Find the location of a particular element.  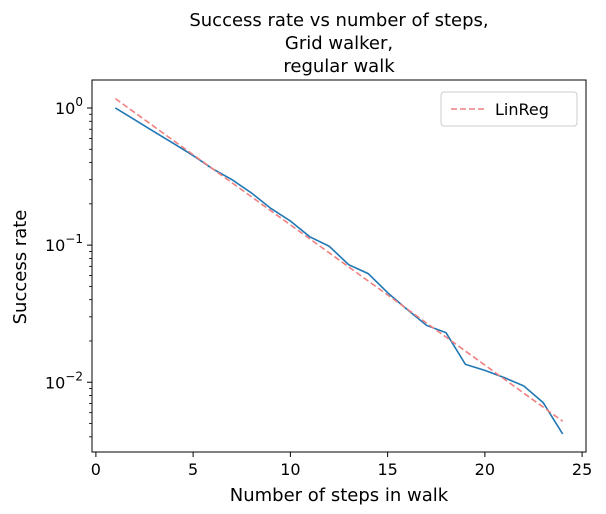

legend: LinReg is located at coordinates (509, 109).